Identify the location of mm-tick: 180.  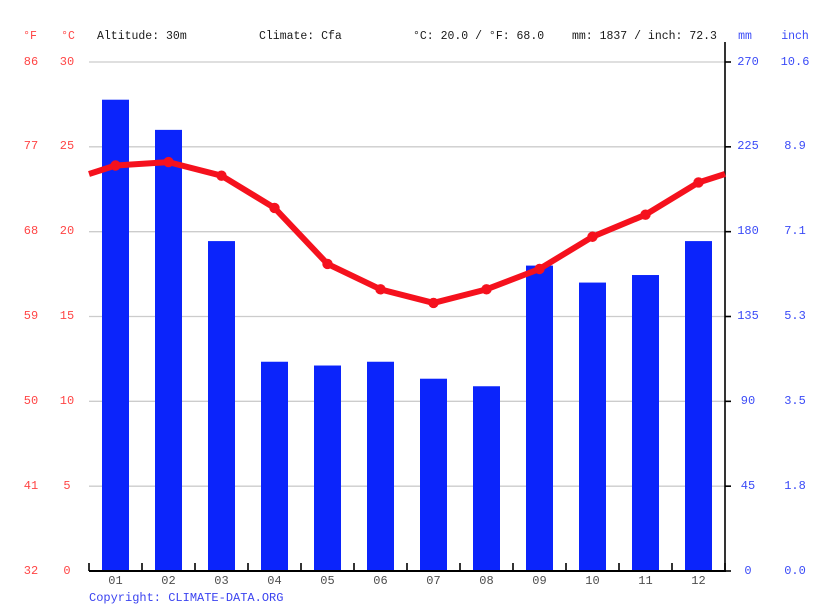
(748, 231).